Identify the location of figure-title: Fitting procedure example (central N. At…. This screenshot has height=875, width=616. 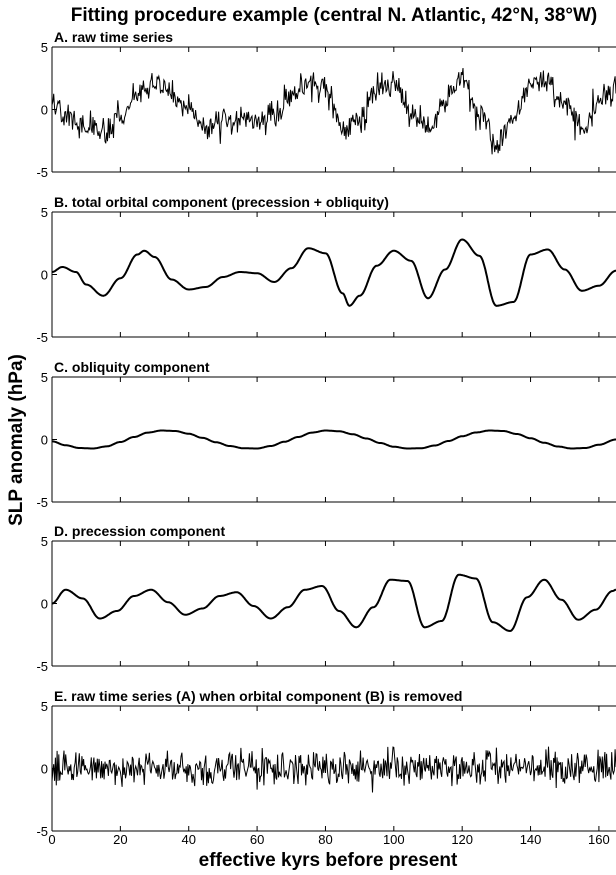
(334, 15).